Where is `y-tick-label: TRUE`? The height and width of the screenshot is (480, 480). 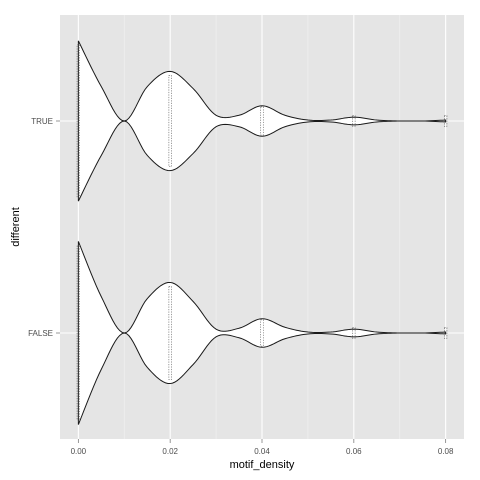
y-tick-label: TRUE is located at coordinates (42, 121).